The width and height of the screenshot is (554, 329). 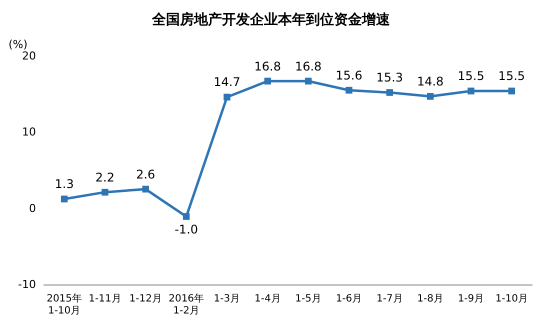 I want to click on x-tick-label: 1-10月, so click(x=511, y=299).